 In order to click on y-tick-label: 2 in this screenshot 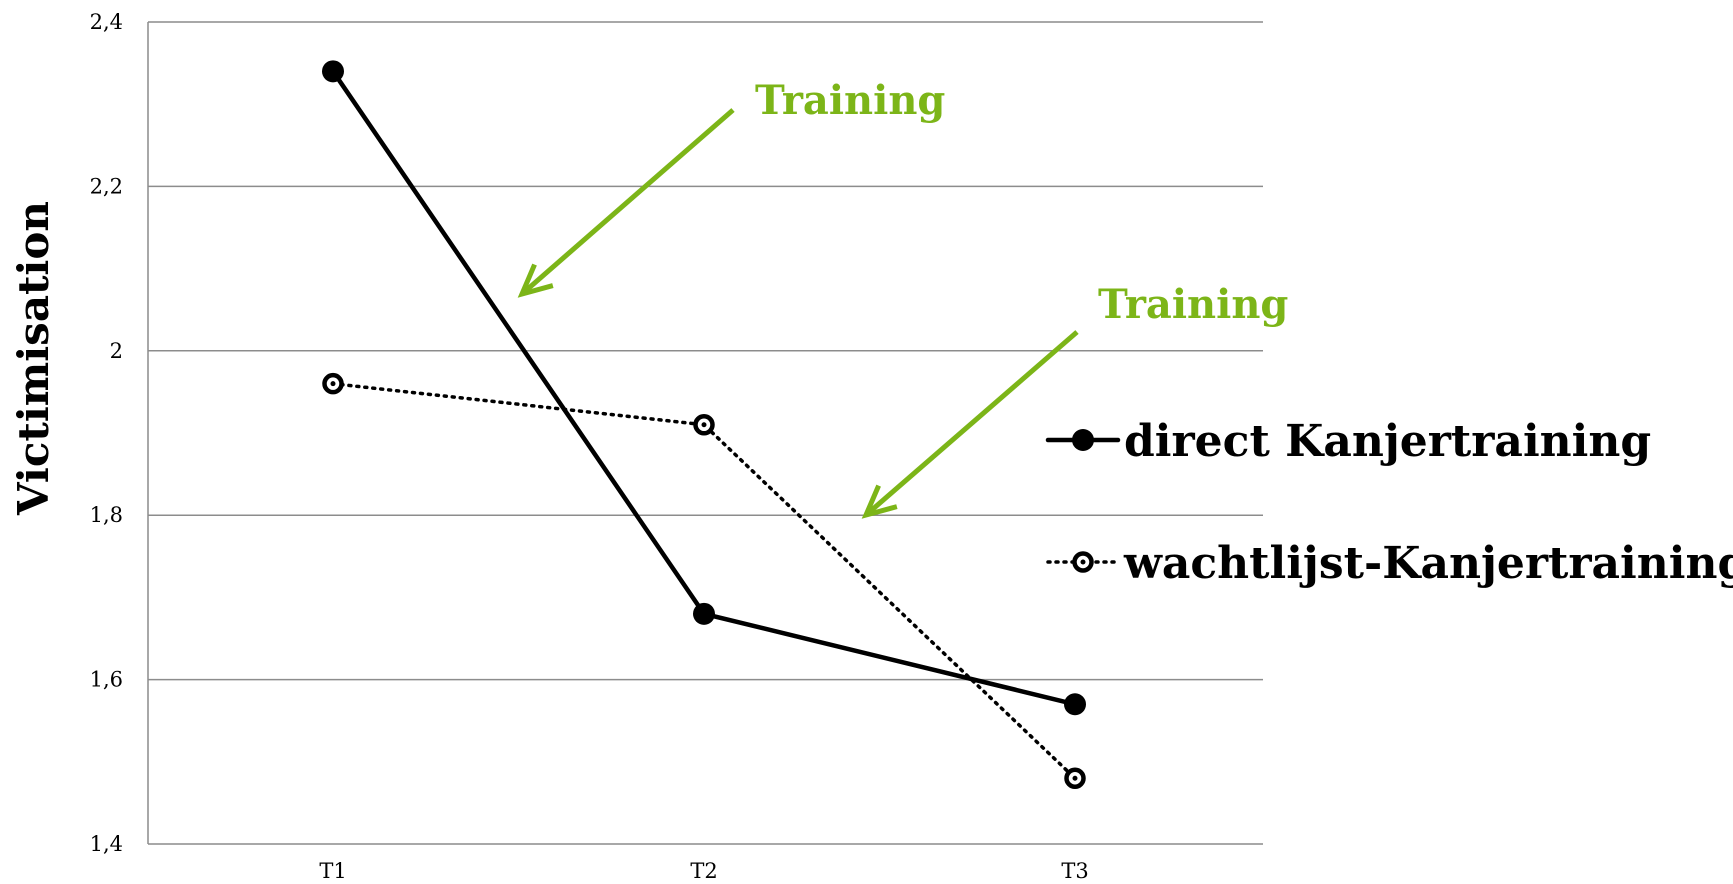, I will do `click(116, 351)`.